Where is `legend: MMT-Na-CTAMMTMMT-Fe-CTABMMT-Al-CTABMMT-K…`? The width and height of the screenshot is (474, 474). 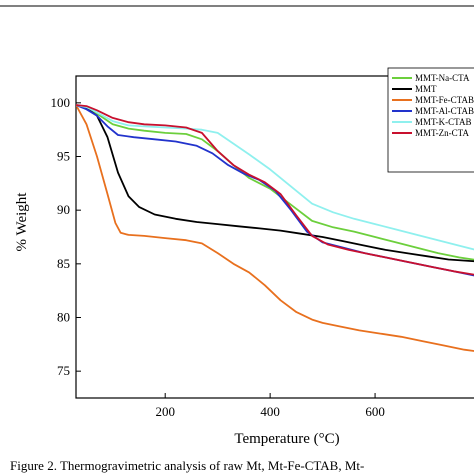
legend: MMT-Na-CTAMMTMMT-Fe-CTABMMT-Al-CTABMMT-K… is located at coordinates (430, 120).